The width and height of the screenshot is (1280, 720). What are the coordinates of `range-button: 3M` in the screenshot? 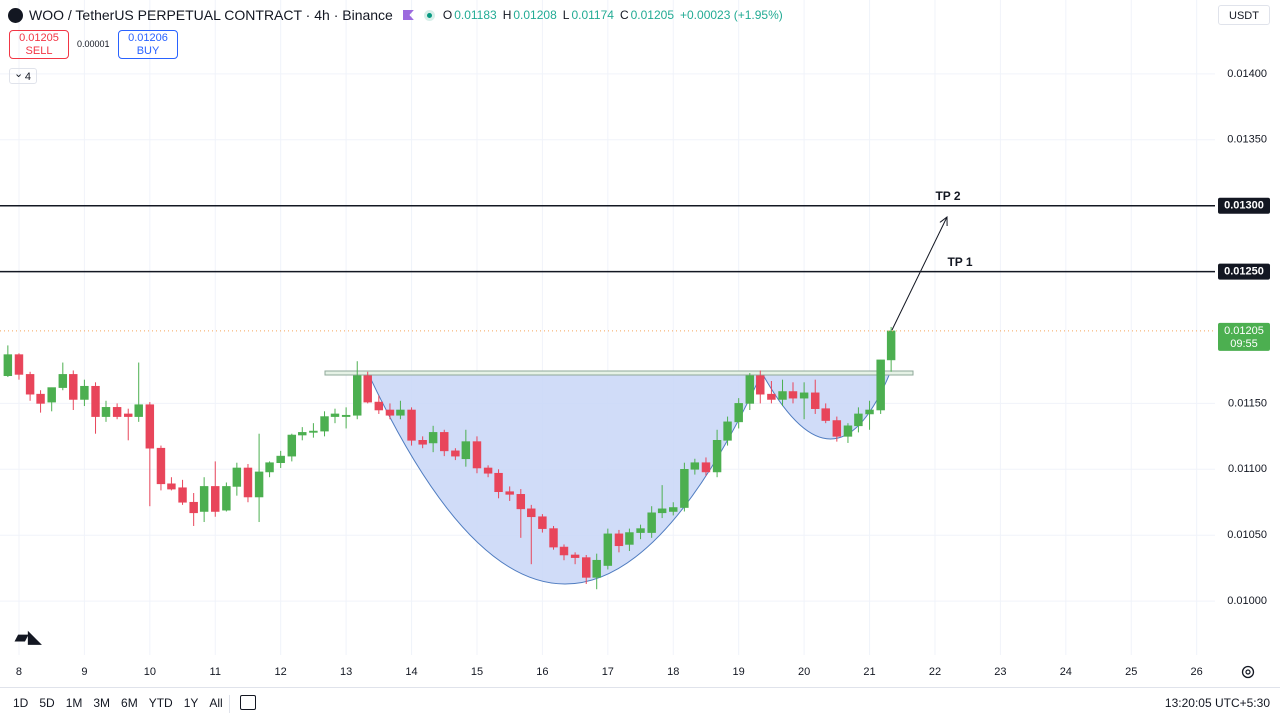 It's located at (102, 703).